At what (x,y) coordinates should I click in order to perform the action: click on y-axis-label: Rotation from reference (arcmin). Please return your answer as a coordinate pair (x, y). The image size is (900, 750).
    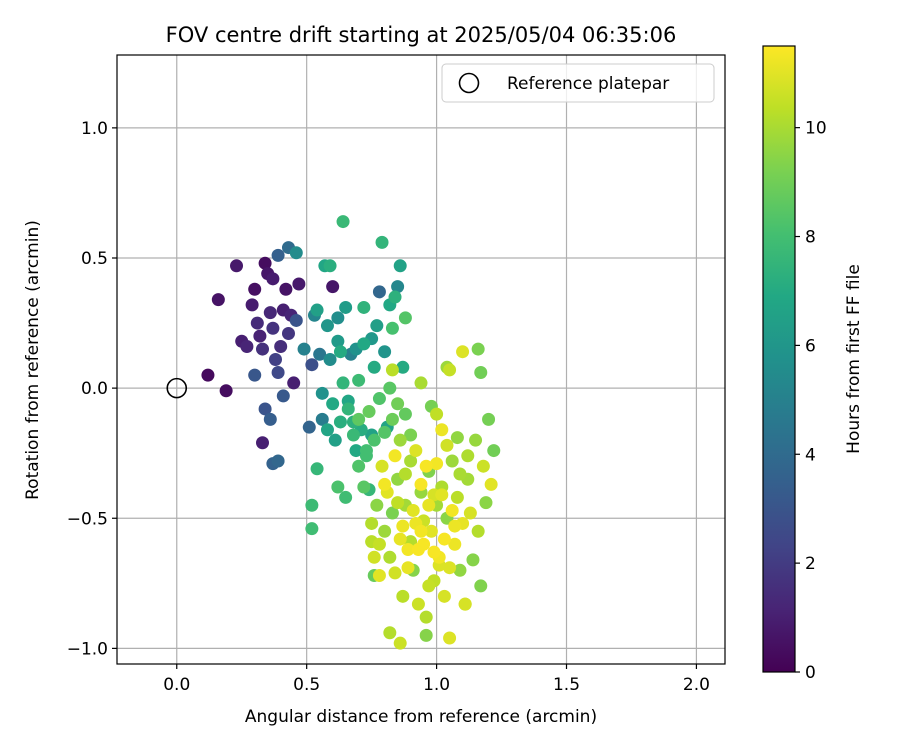
    Looking at the image, I should click on (33, 360).